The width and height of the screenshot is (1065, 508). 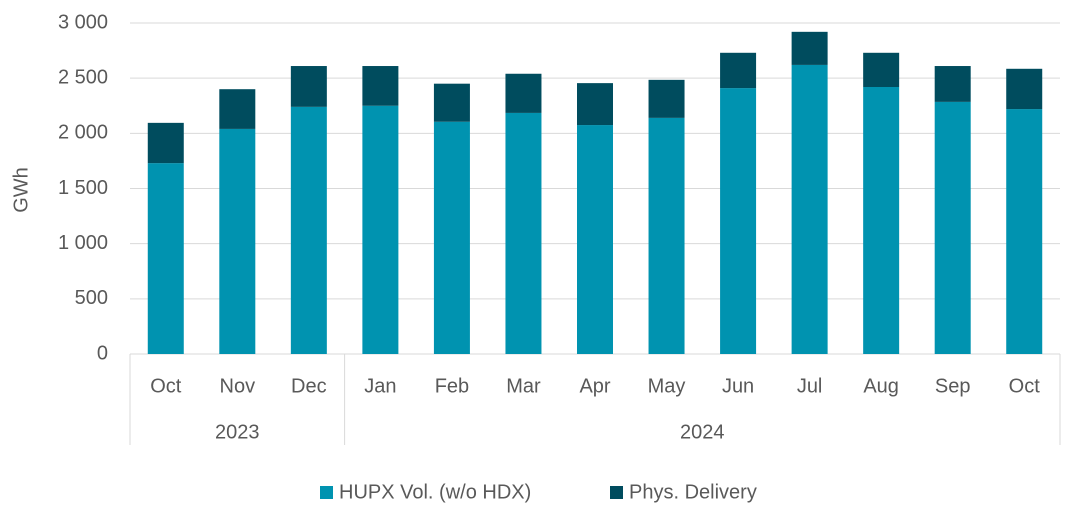 I want to click on x-tick-label: Nov, so click(x=238, y=386).